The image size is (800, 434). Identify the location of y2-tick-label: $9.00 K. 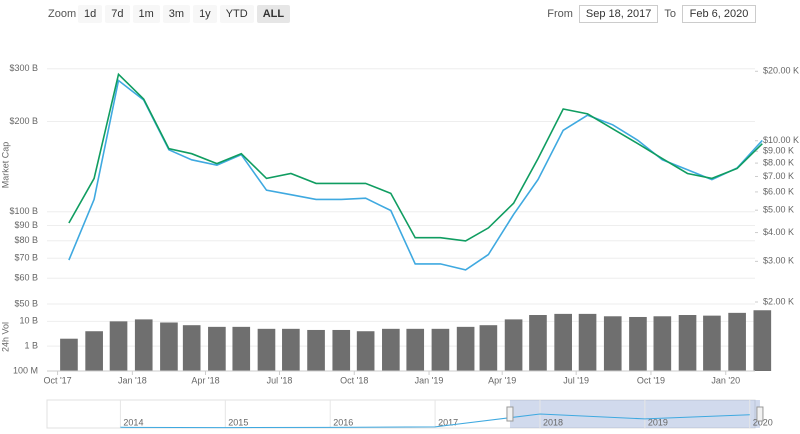
(778, 151).